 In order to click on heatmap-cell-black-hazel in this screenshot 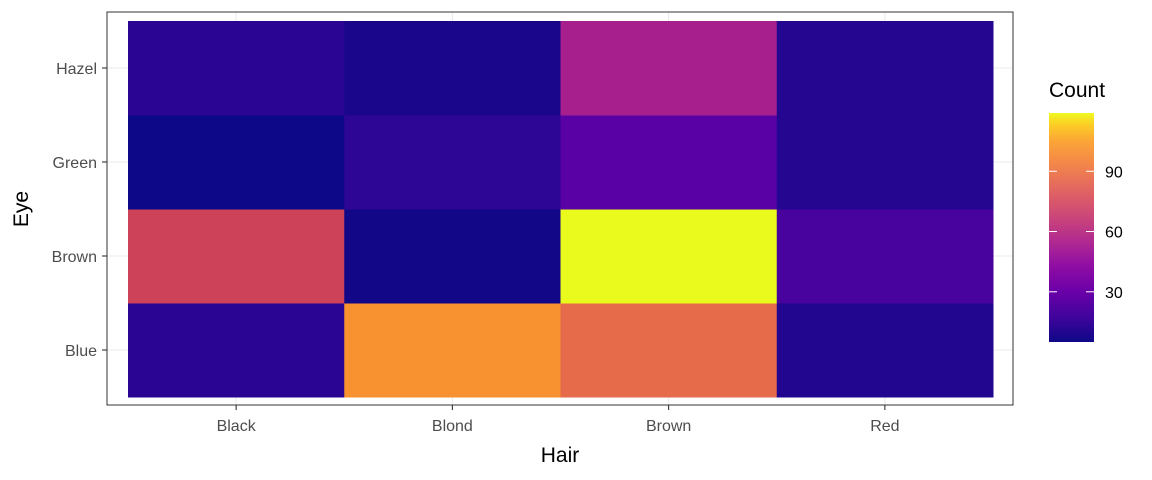, I will do `click(236, 68)`.